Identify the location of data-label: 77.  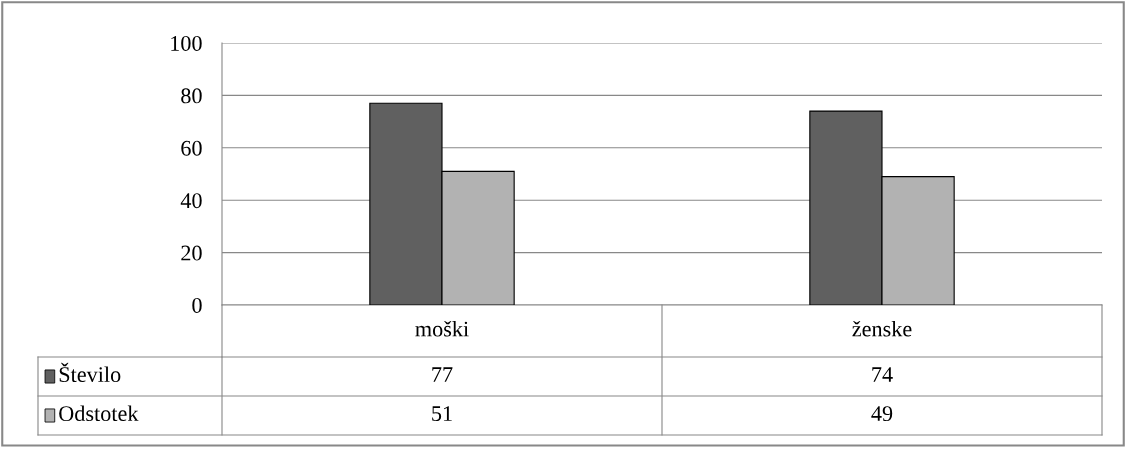
(442, 374).